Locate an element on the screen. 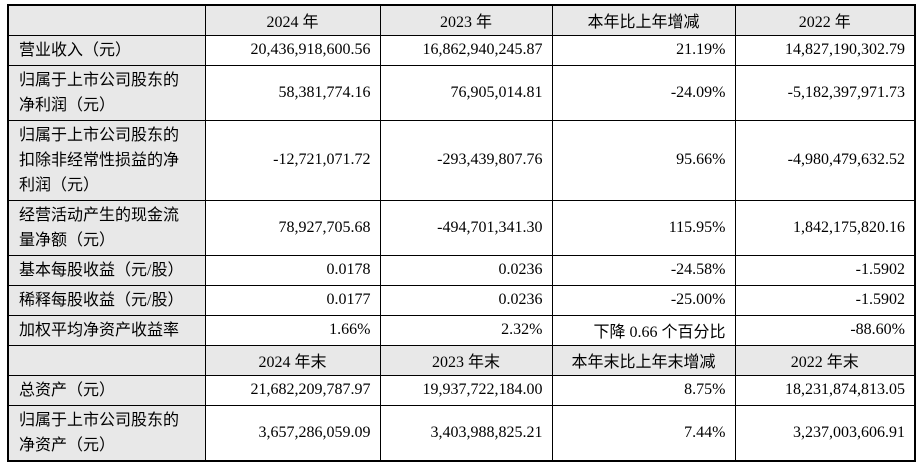  row-label: 归属于上市公司股东的 净资产（元） is located at coordinates (106, 433).